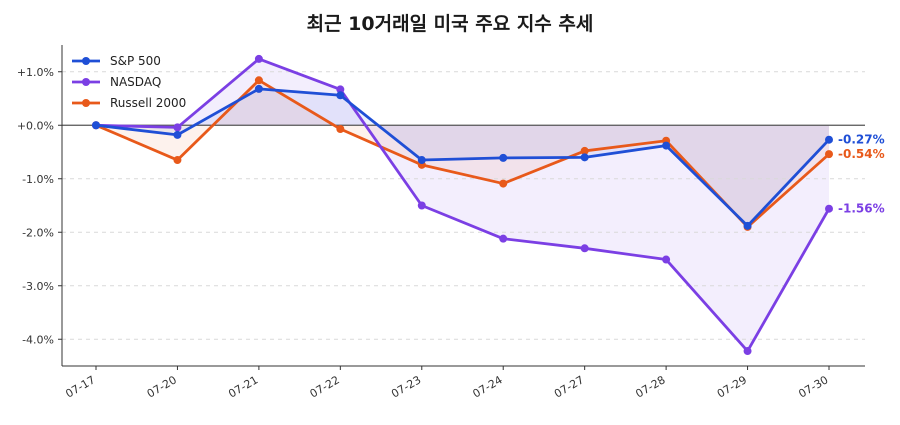 The width and height of the screenshot is (900, 425). Describe the element at coordinates (35, 72) in the screenshot. I see `y-tick-label: +1.0%` at that location.